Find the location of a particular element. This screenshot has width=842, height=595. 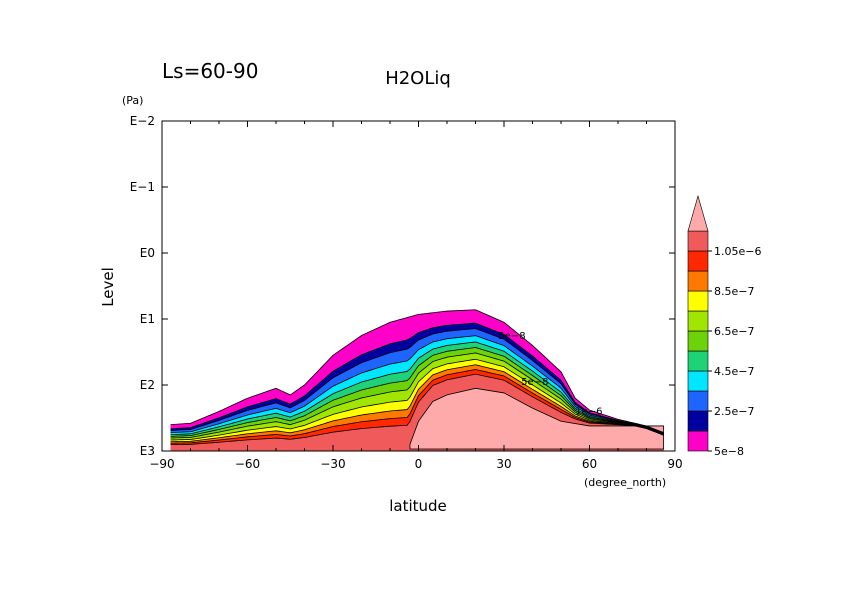

x-tick-label: 60 is located at coordinates (589, 464).